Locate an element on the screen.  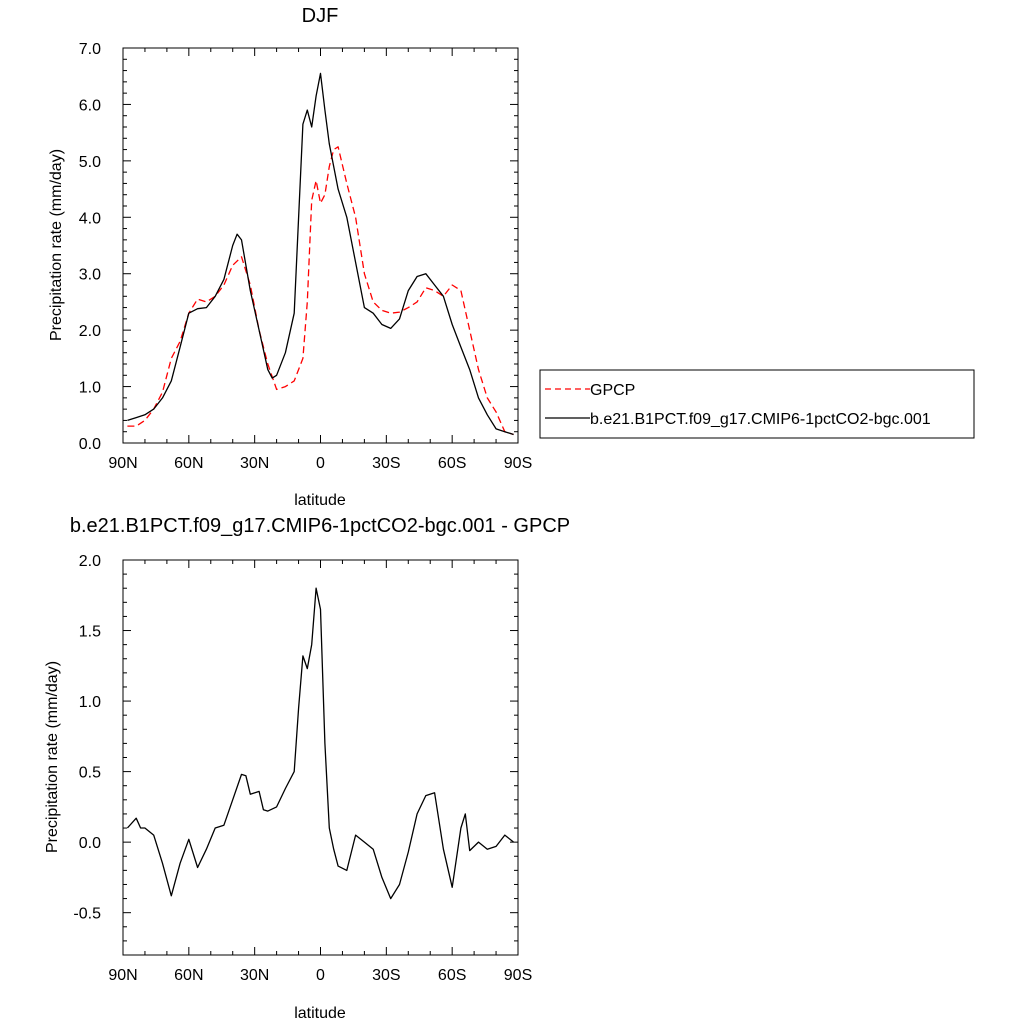
top-y-tick-label: 7.0 is located at coordinates (90, 49).